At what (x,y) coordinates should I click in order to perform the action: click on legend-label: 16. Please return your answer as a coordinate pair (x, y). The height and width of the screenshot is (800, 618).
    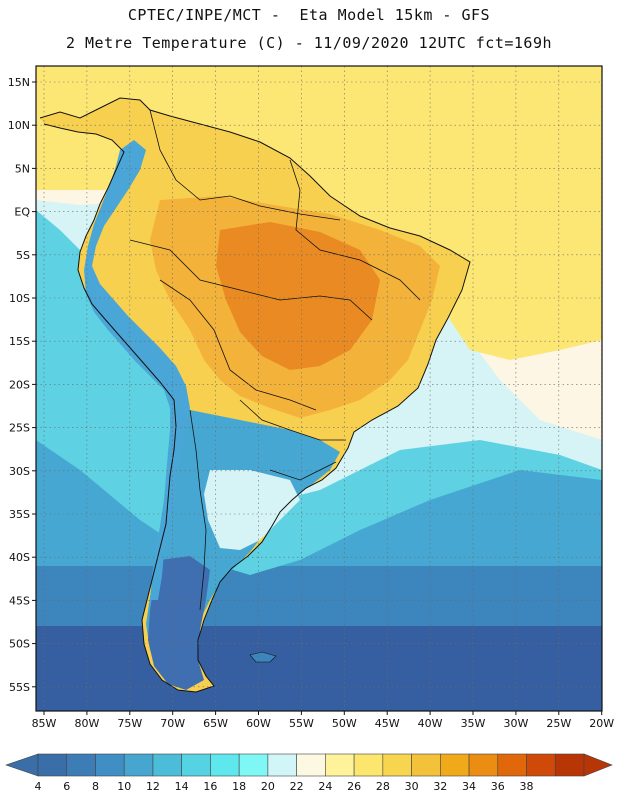
    Looking at the image, I should click on (210, 786).